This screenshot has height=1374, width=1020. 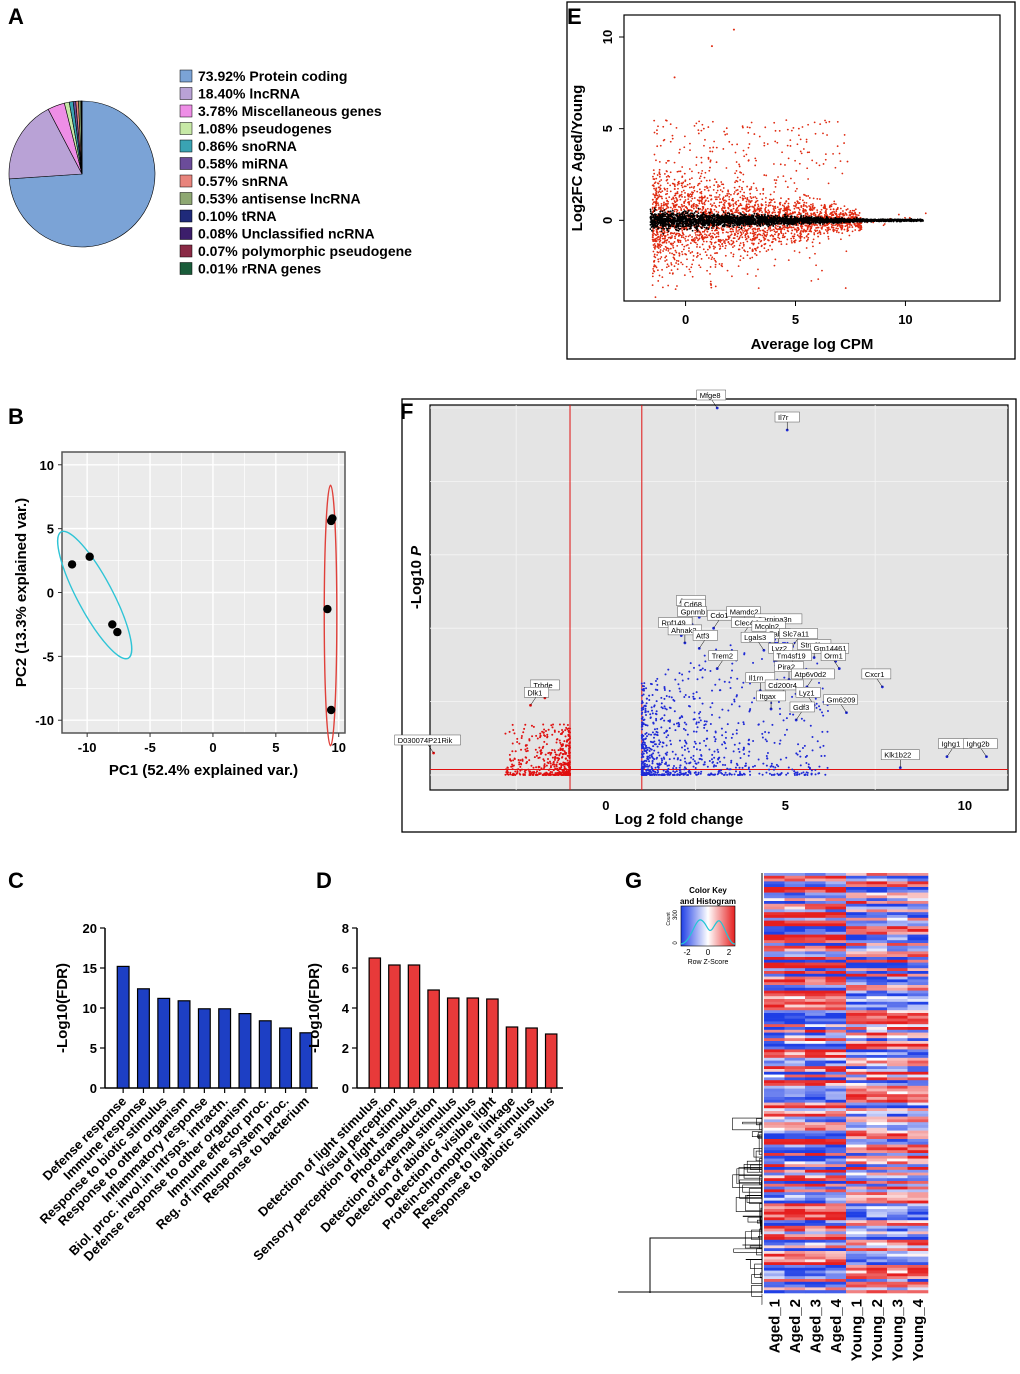 I want to click on data-point, so click(x=89, y=556).